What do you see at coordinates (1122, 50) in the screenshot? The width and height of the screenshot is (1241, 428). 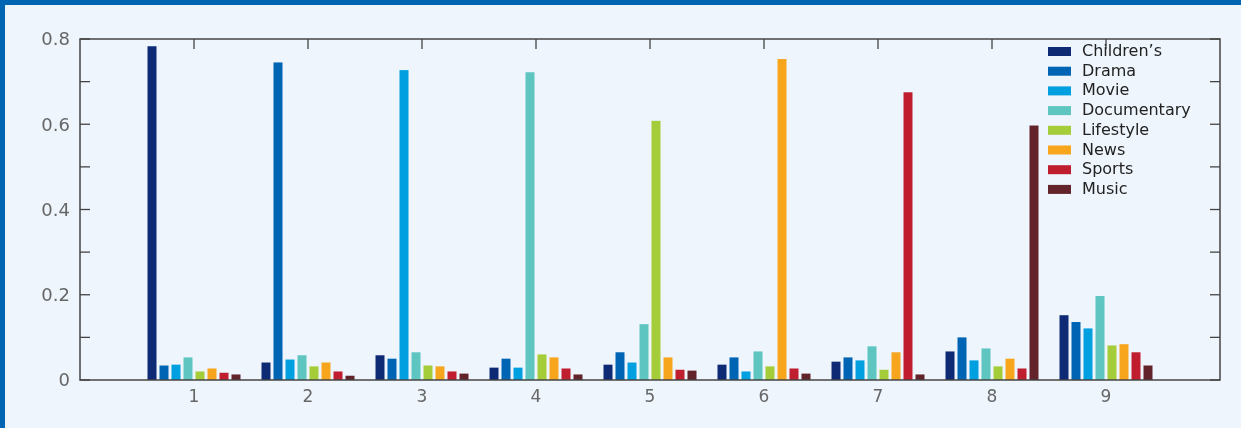 I see `legend-label: Children’s` at bounding box center [1122, 50].